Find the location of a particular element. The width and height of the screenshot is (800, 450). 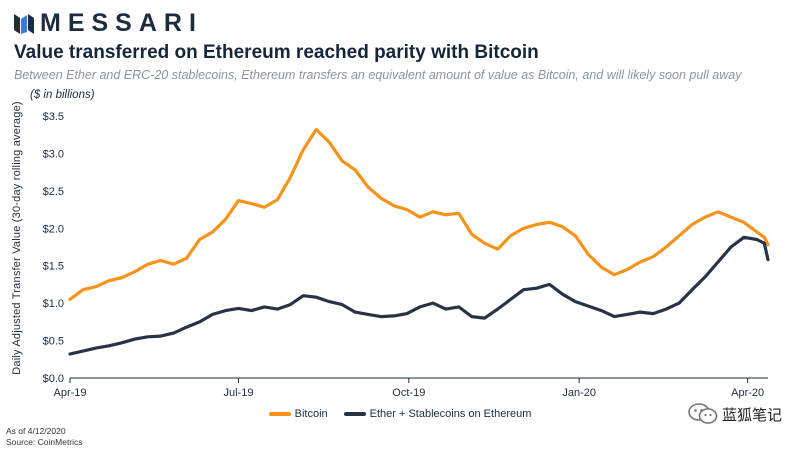

legend-swatch-ethereum is located at coordinates (354, 414).